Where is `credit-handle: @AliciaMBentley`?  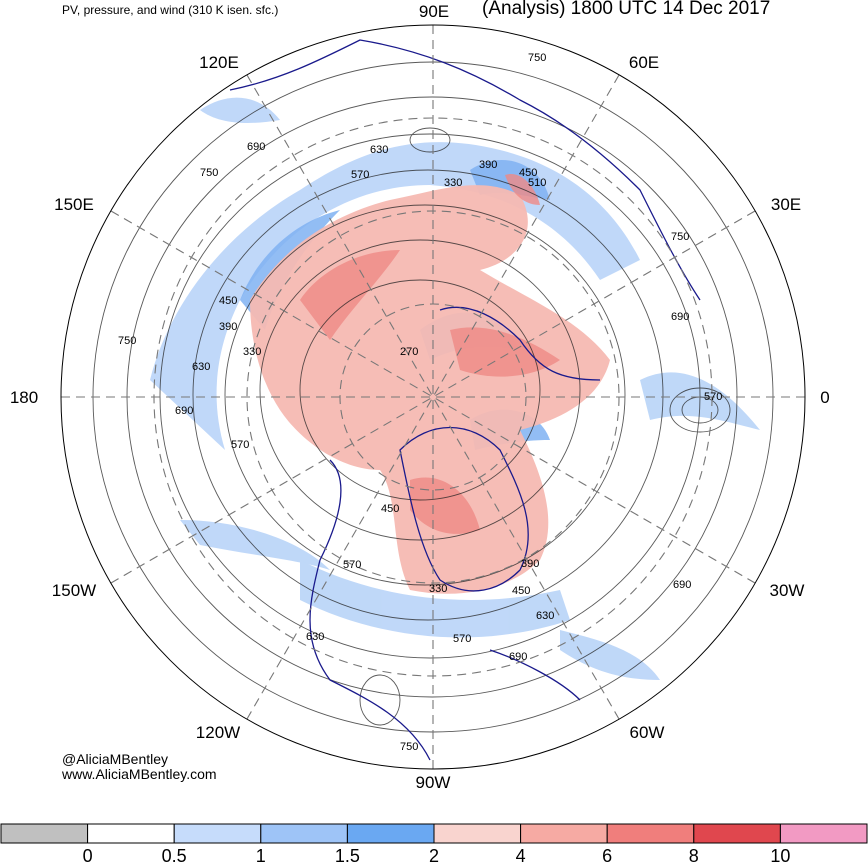 credit-handle: @AliciaMBentley is located at coordinates (115, 759).